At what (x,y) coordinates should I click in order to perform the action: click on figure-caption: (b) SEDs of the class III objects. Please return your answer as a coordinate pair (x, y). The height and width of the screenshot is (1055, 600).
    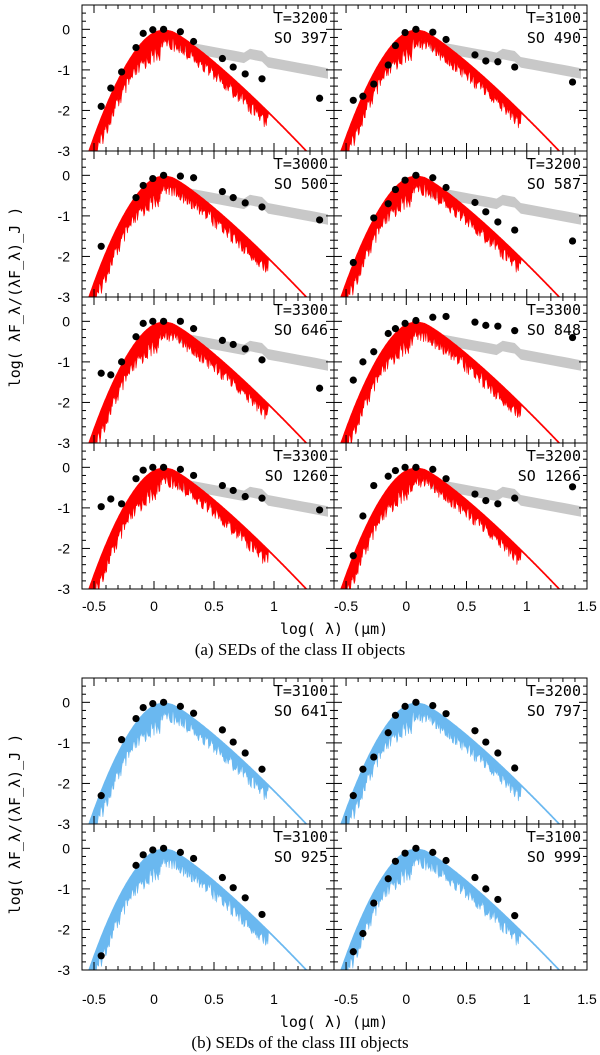
    Looking at the image, I should click on (299, 1042).